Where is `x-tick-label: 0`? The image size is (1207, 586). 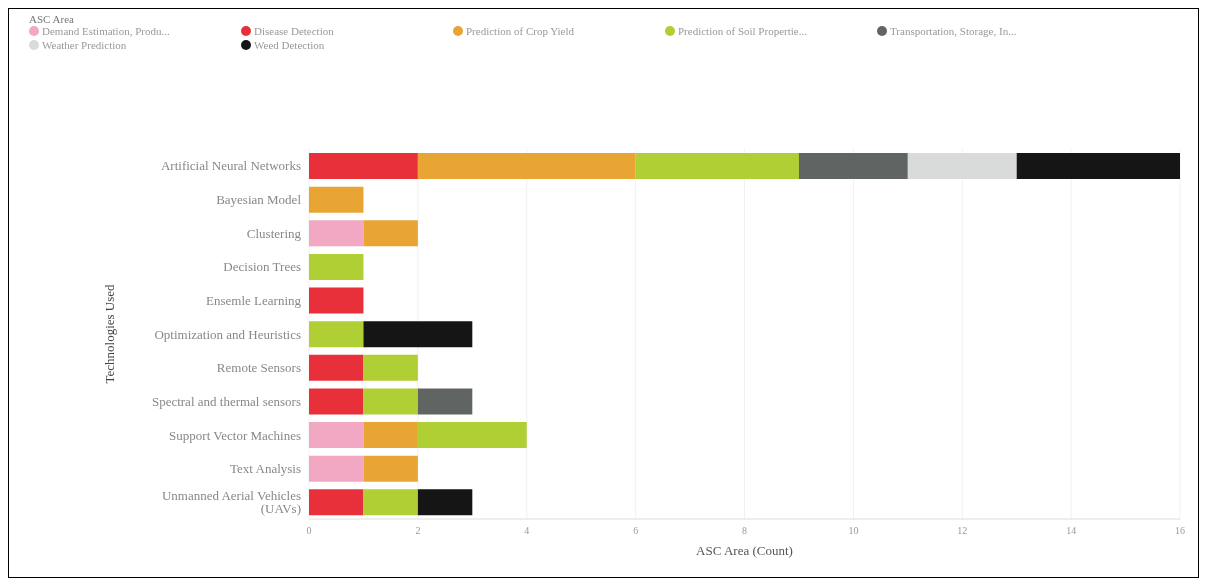 x-tick-label: 0 is located at coordinates (309, 531).